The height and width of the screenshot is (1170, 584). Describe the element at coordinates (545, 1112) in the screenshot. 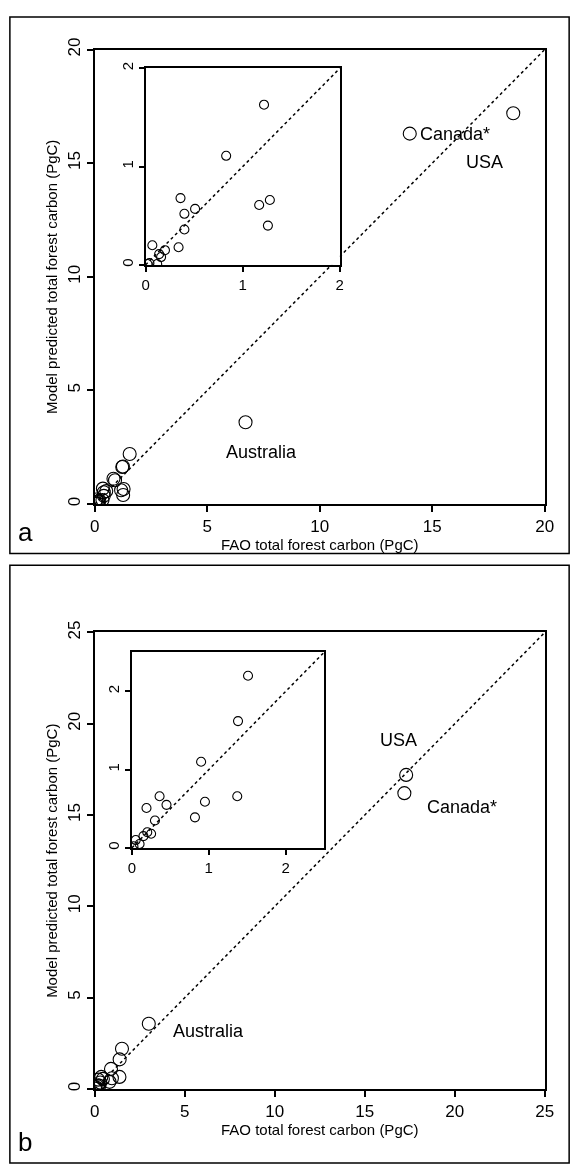

I see `x-tick-label: 25` at that location.